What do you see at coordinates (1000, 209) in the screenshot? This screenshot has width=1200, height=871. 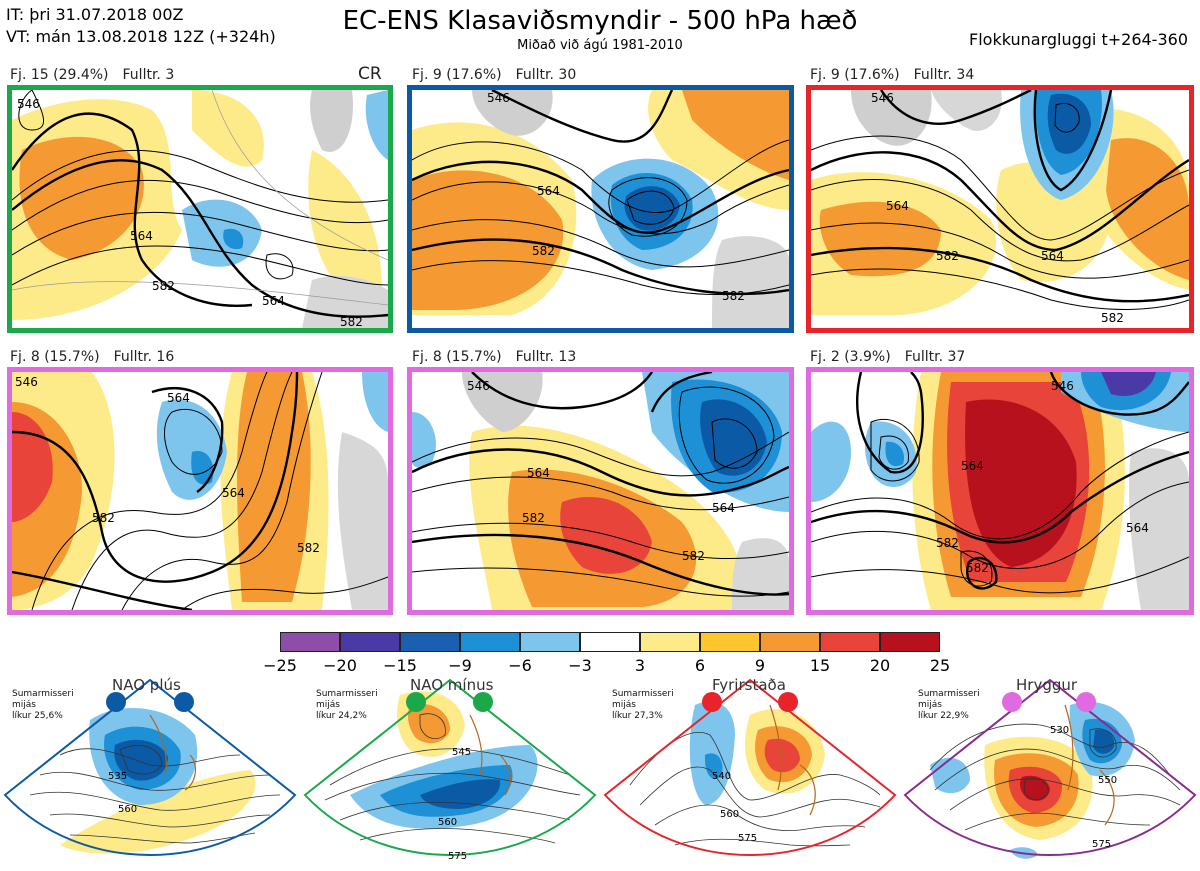 I see `cluster-map-3: 546 564 582 564 582` at bounding box center [1000, 209].